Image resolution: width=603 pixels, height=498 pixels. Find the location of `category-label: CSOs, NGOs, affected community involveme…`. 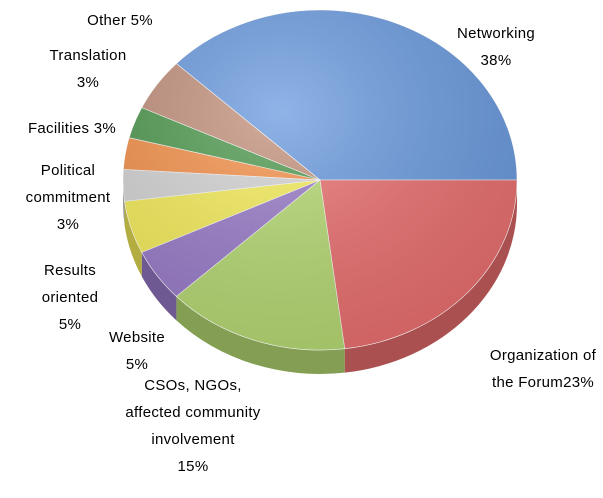

category-label: CSOs, NGOs, affected community involveme… is located at coordinates (193, 412).